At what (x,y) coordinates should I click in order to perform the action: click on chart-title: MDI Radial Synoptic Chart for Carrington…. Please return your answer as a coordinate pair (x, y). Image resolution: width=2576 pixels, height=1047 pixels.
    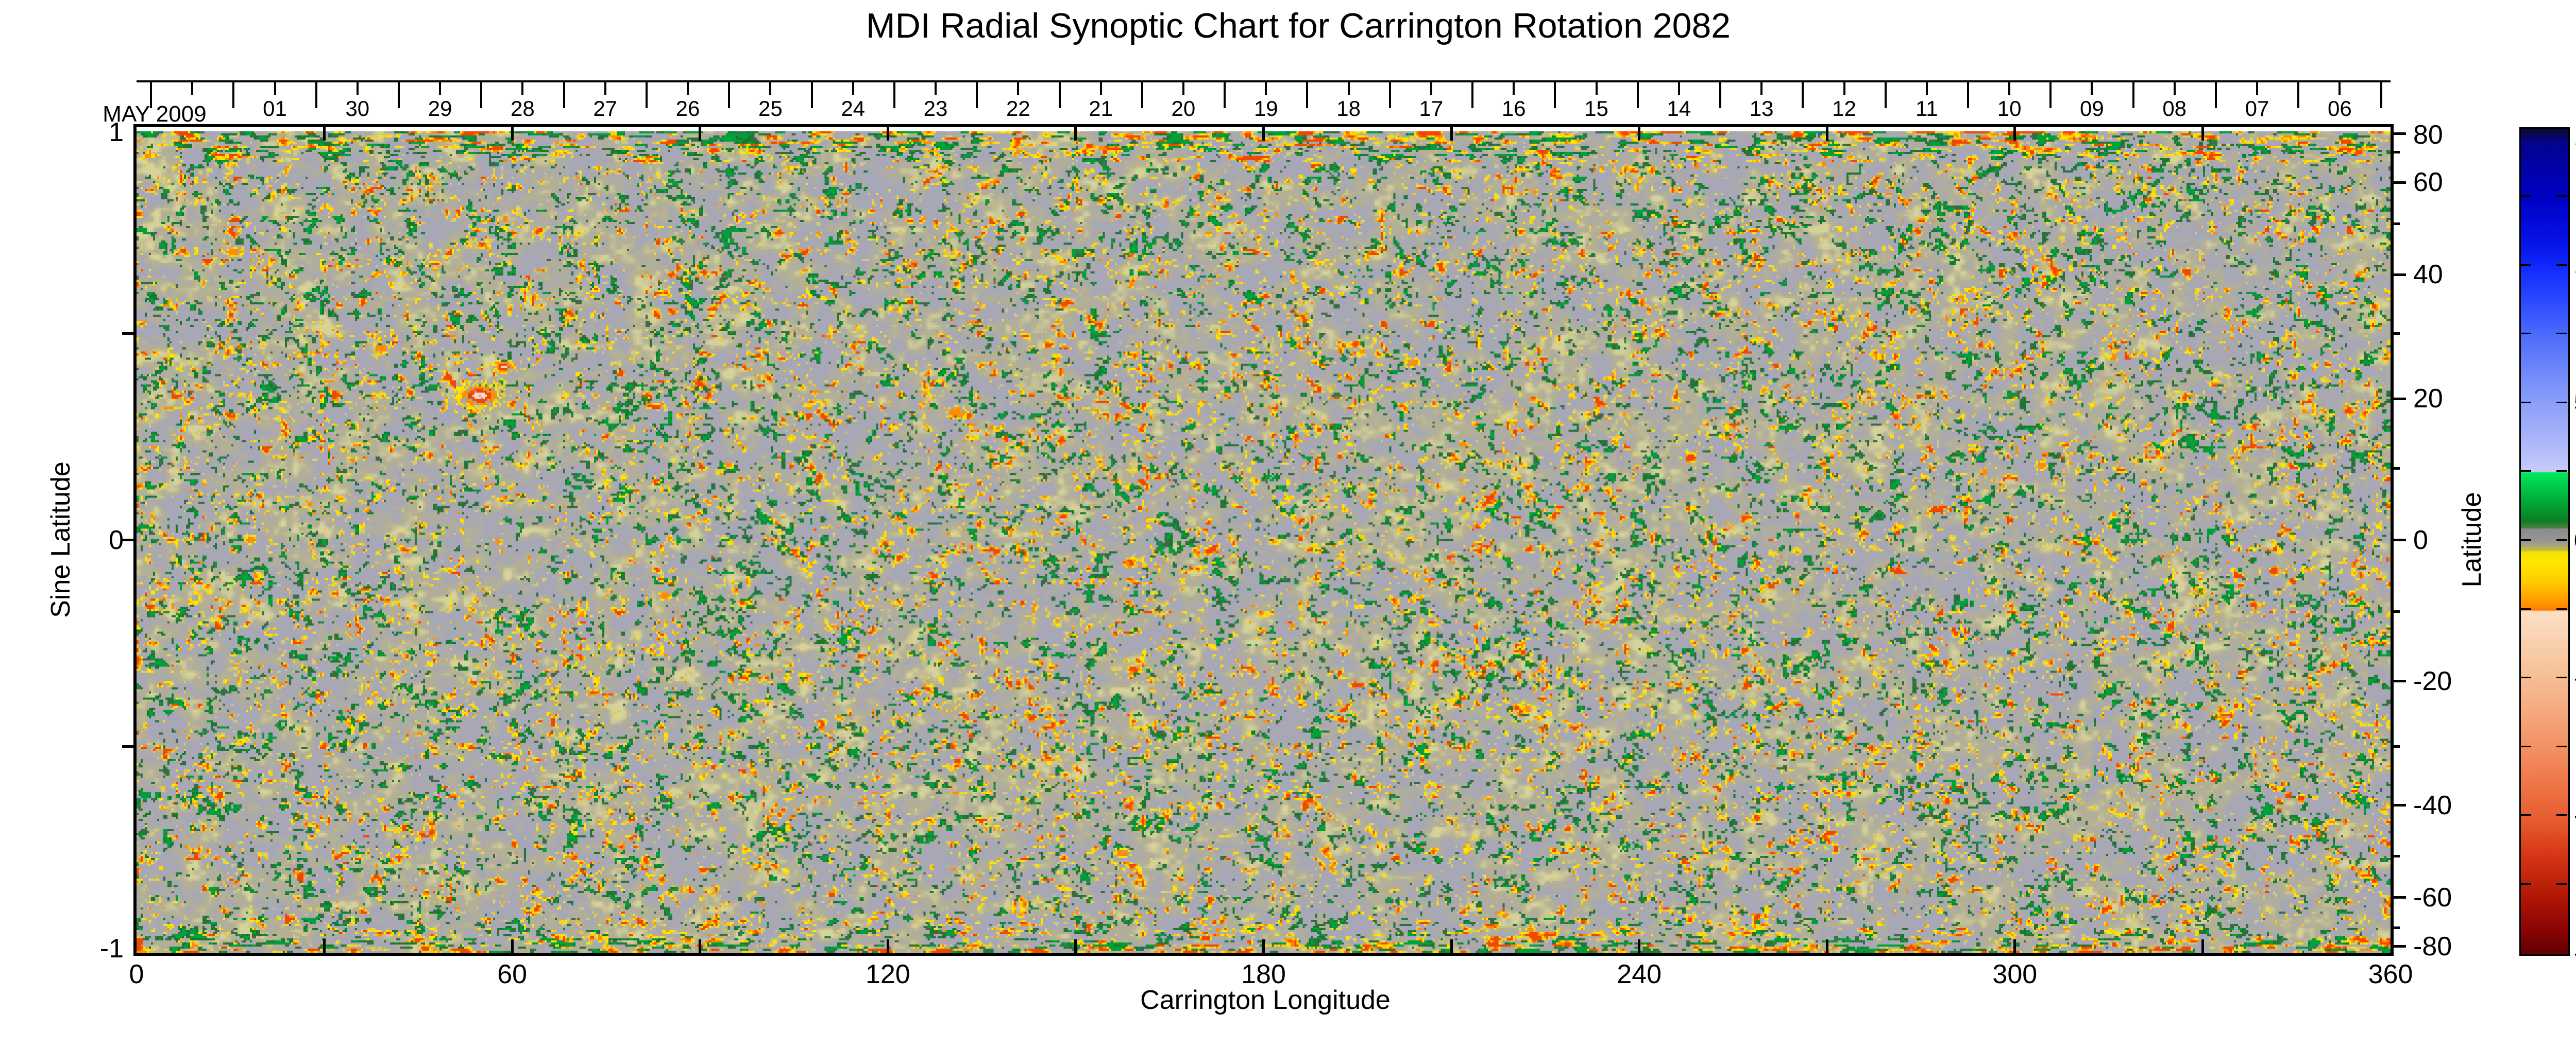
    Looking at the image, I should click on (1299, 25).